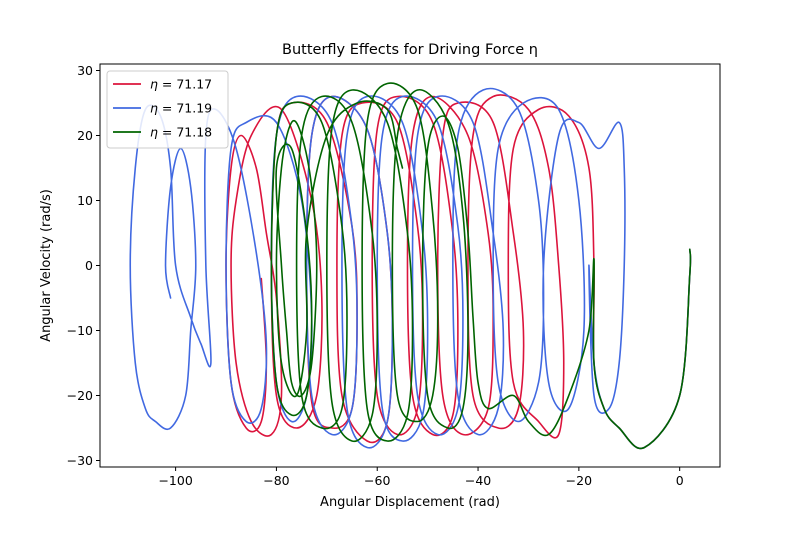 The width and height of the screenshot is (800, 533). I want to click on legend-box, so click(167, 109).